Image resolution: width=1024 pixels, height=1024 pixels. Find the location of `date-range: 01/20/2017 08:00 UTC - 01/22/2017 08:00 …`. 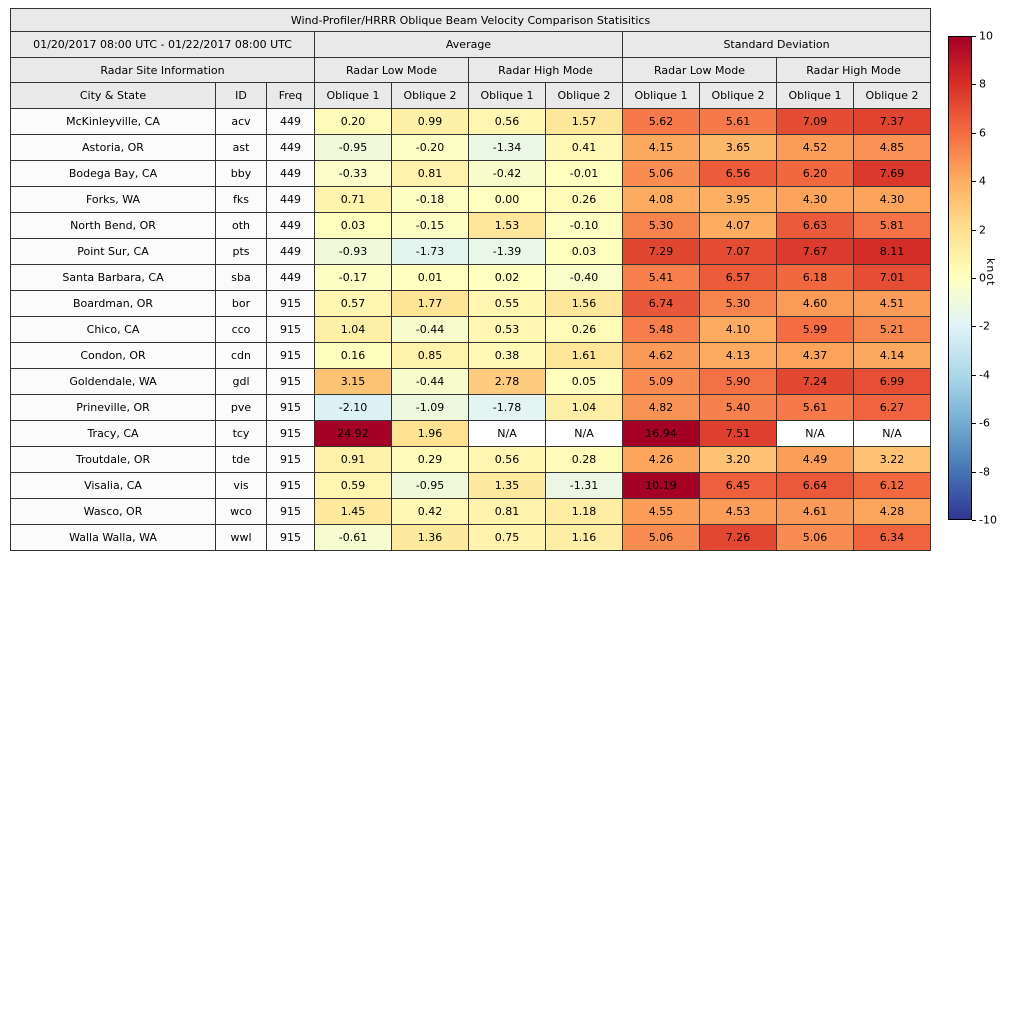

date-range: 01/20/2017 08:00 UTC - 01/22/2017 08:00 … is located at coordinates (162, 44).